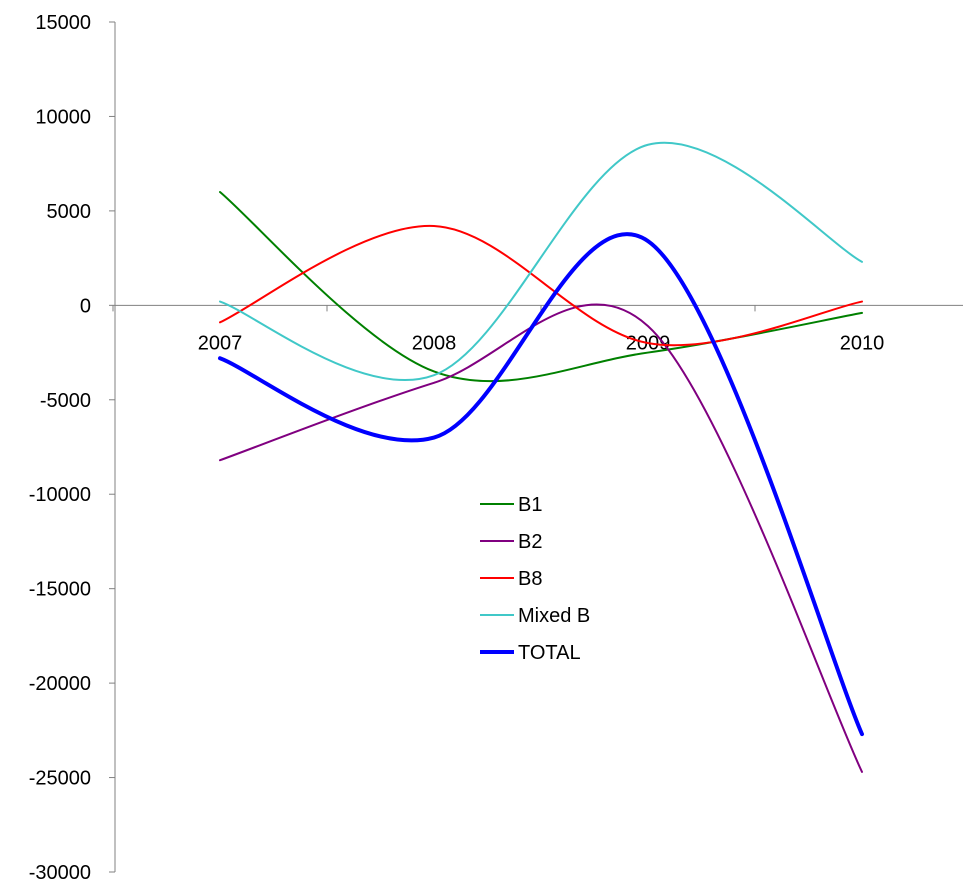  What do you see at coordinates (60, 779) in the screenshot?
I see `y-tick-label: -25000` at bounding box center [60, 779].